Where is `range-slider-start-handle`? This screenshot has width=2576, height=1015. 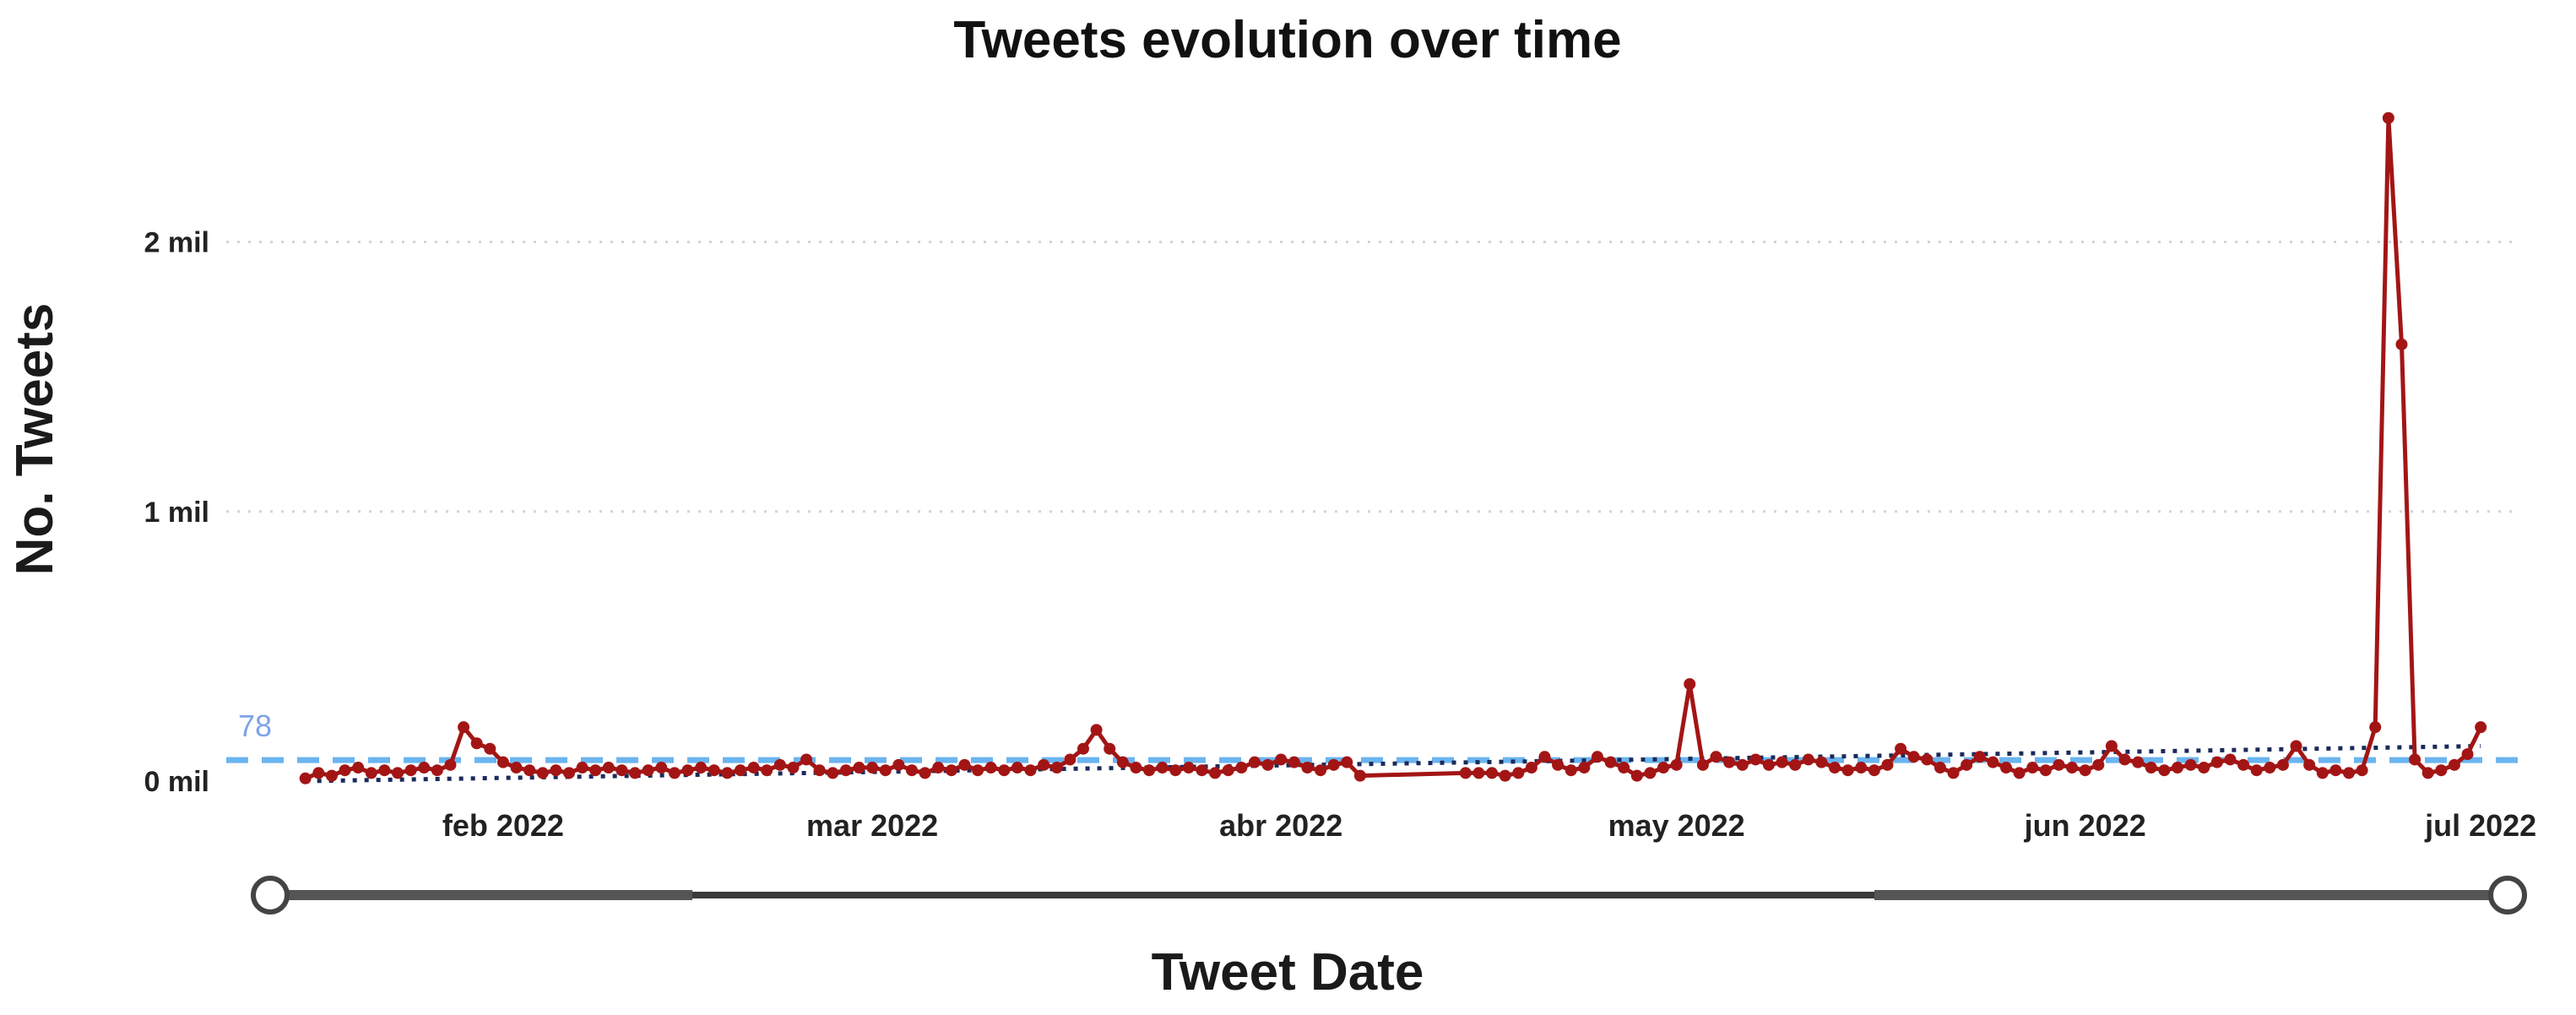
range-slider-start-handle is located at coordinates (271, 895).